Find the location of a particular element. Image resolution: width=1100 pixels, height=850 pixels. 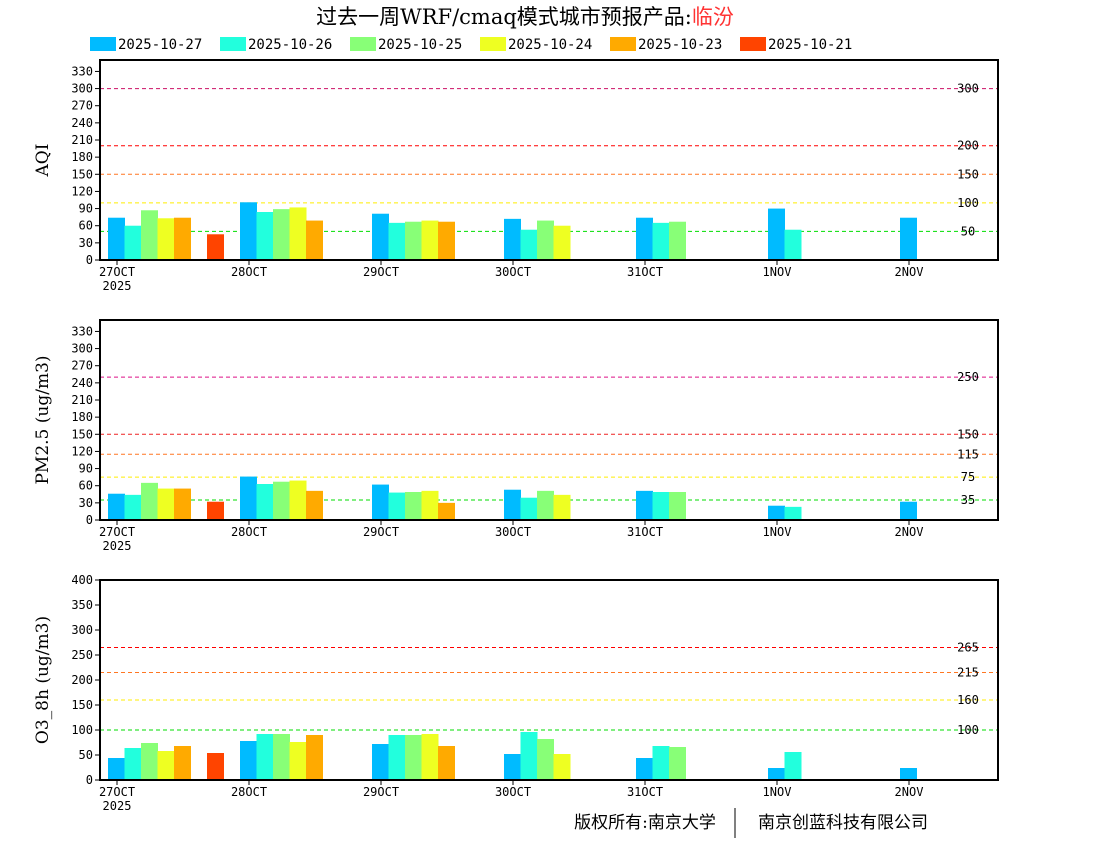

y-tick-label: 150 is located at coordinates (82, 705).